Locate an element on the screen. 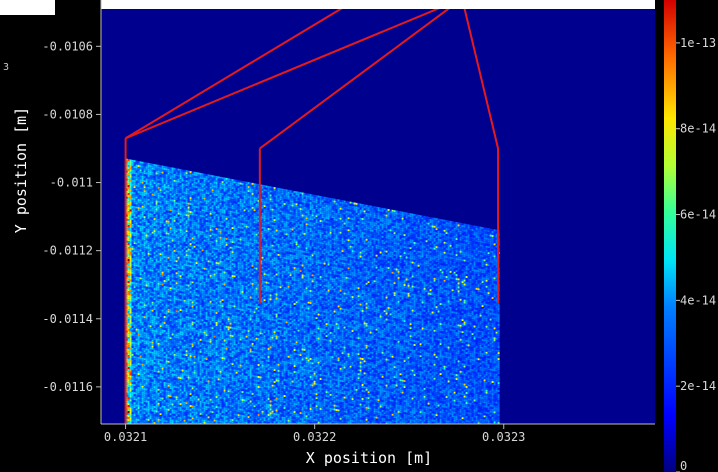 The height and width of the screenshot is (472, 718). x-axis: 0.0321 0.0322 0.0323 is located at coordinates (378, 434).